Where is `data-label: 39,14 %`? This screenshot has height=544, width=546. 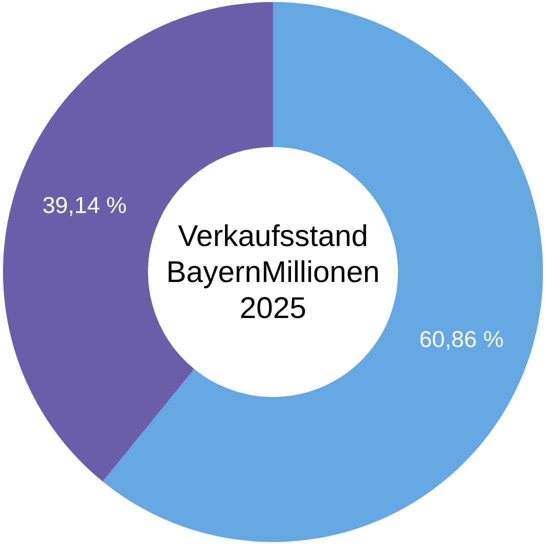 data-label: 39,14 % is located at coordinates (84, 205).